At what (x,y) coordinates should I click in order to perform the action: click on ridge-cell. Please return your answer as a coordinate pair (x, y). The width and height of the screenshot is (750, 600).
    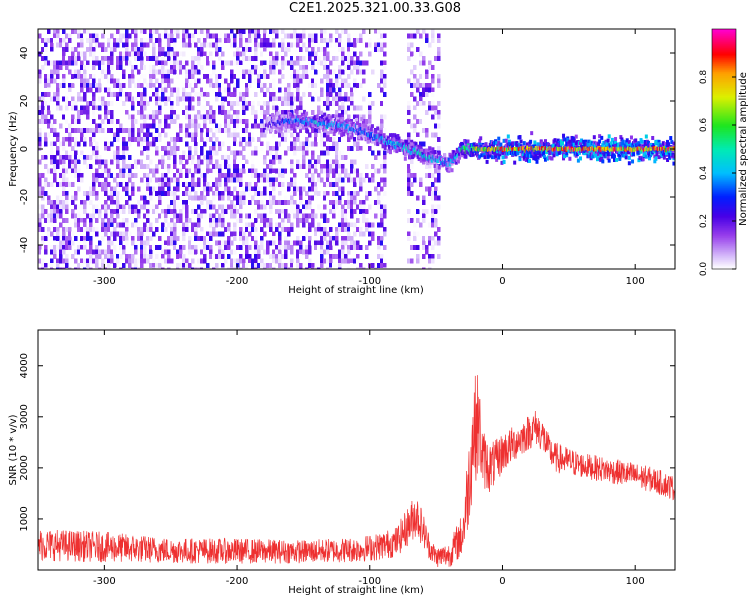
    Looking at the image, I should click on (408, 150).